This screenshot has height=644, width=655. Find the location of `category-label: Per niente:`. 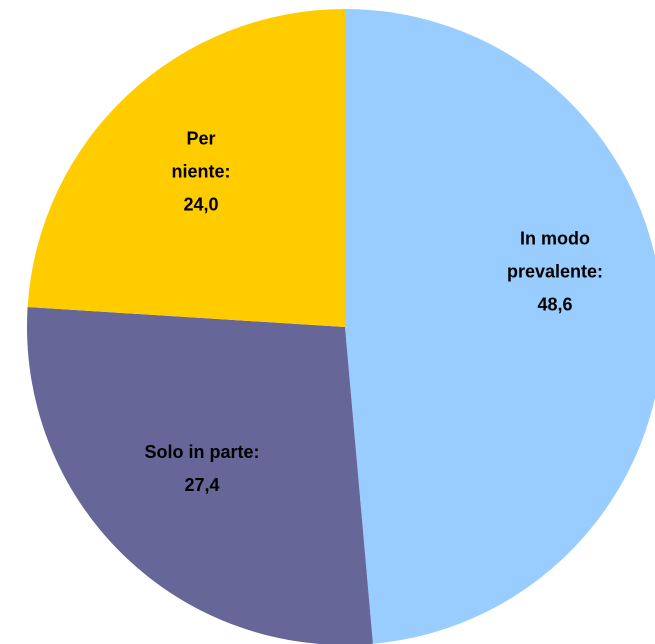

category-label: Per niente: is located at coordinates (201, 155).